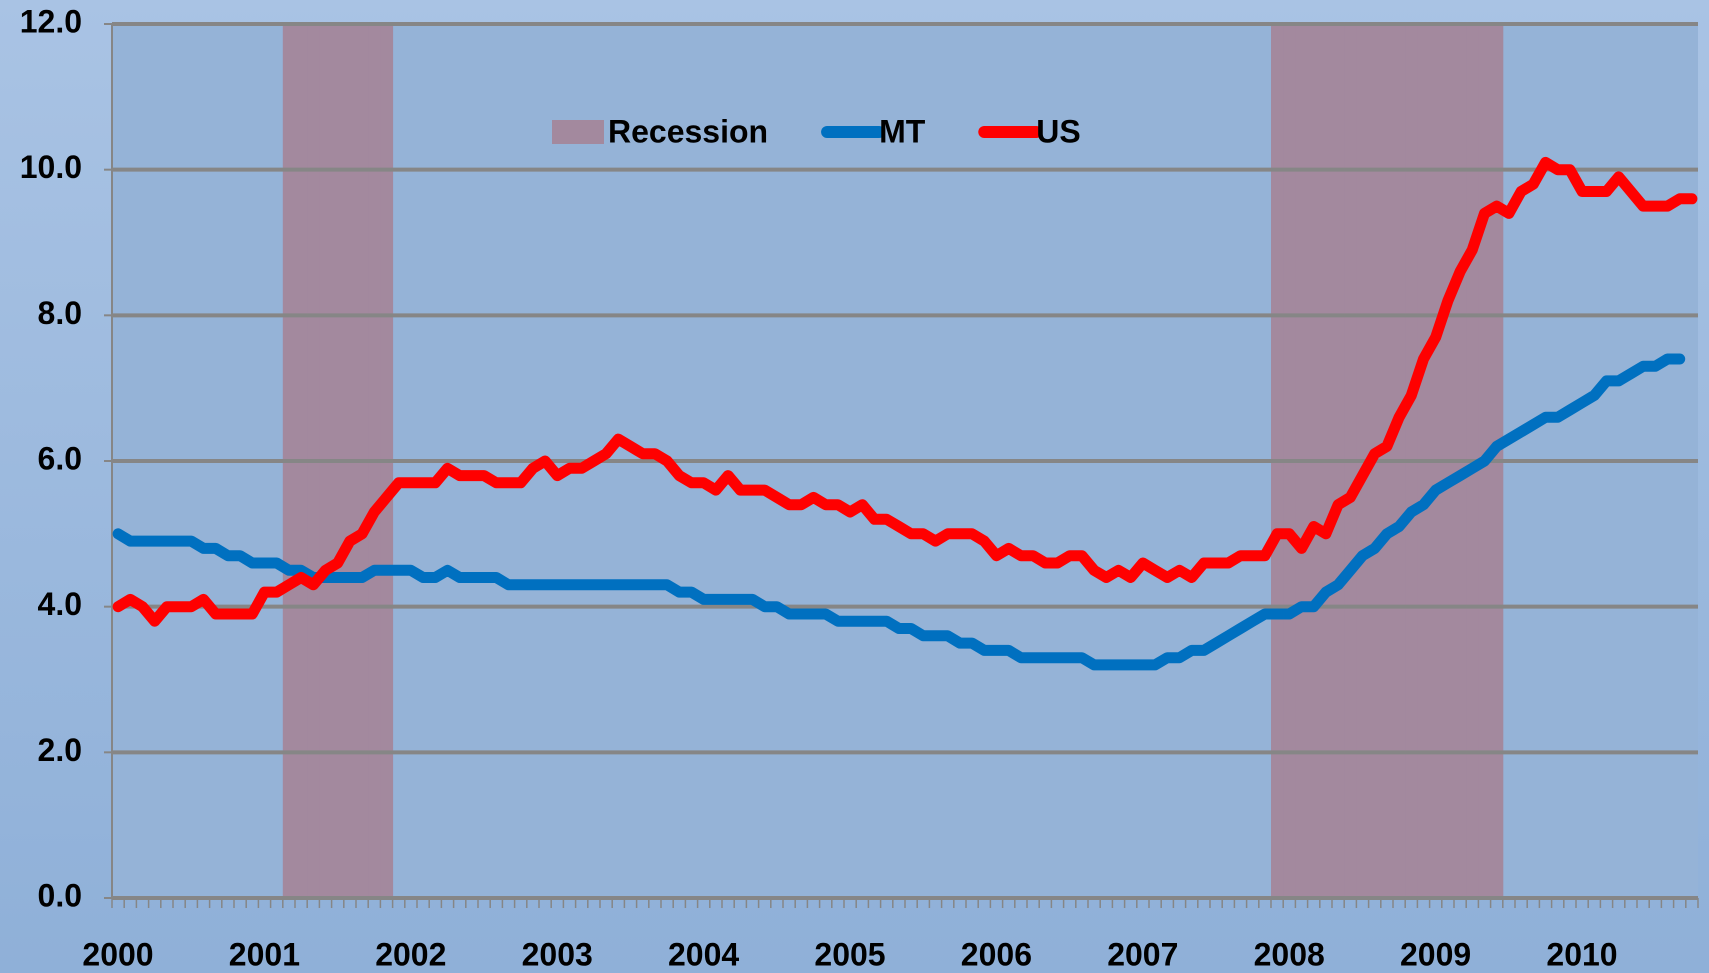  I want to click on x-tick-label: 2000, so click(117, 954).